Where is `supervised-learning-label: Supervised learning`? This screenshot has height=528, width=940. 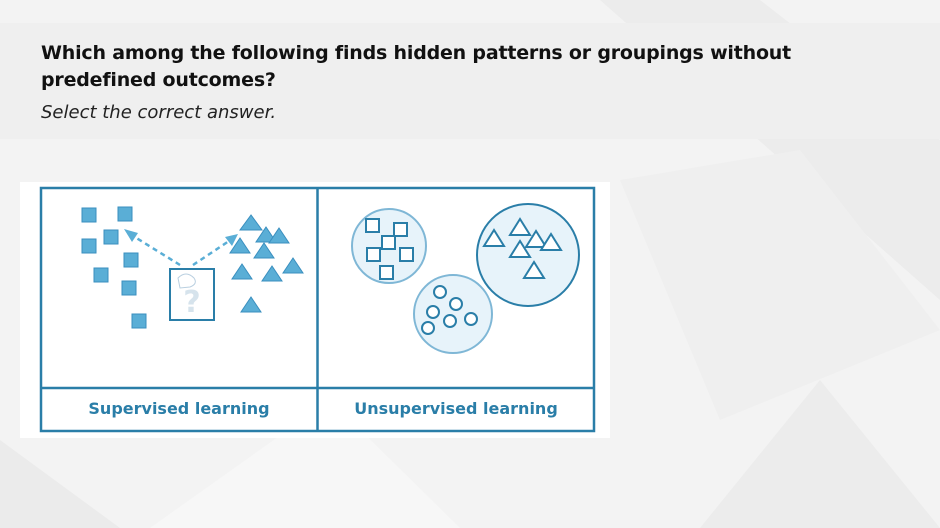 supervised-learning-label: Supervised learning is located at coordinates (179, 408).